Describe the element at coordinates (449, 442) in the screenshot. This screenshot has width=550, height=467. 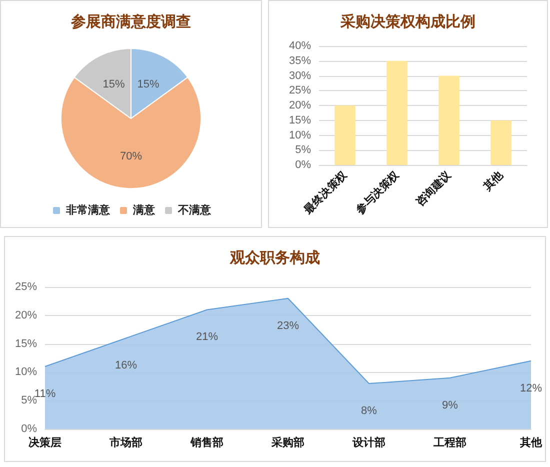
I see `x-tick-label: 工程部` at that location.